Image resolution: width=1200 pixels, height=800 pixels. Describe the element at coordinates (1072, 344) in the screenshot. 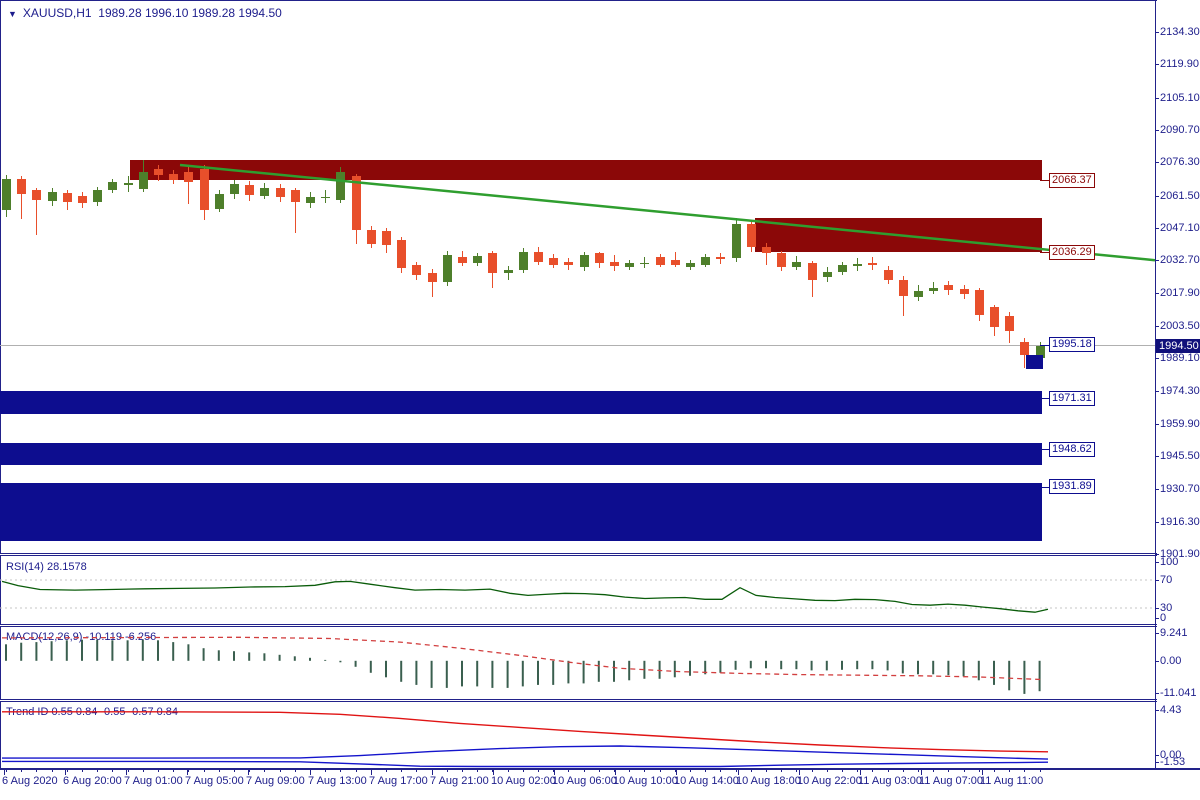

I see `price-callout: 1995.18` at that location.